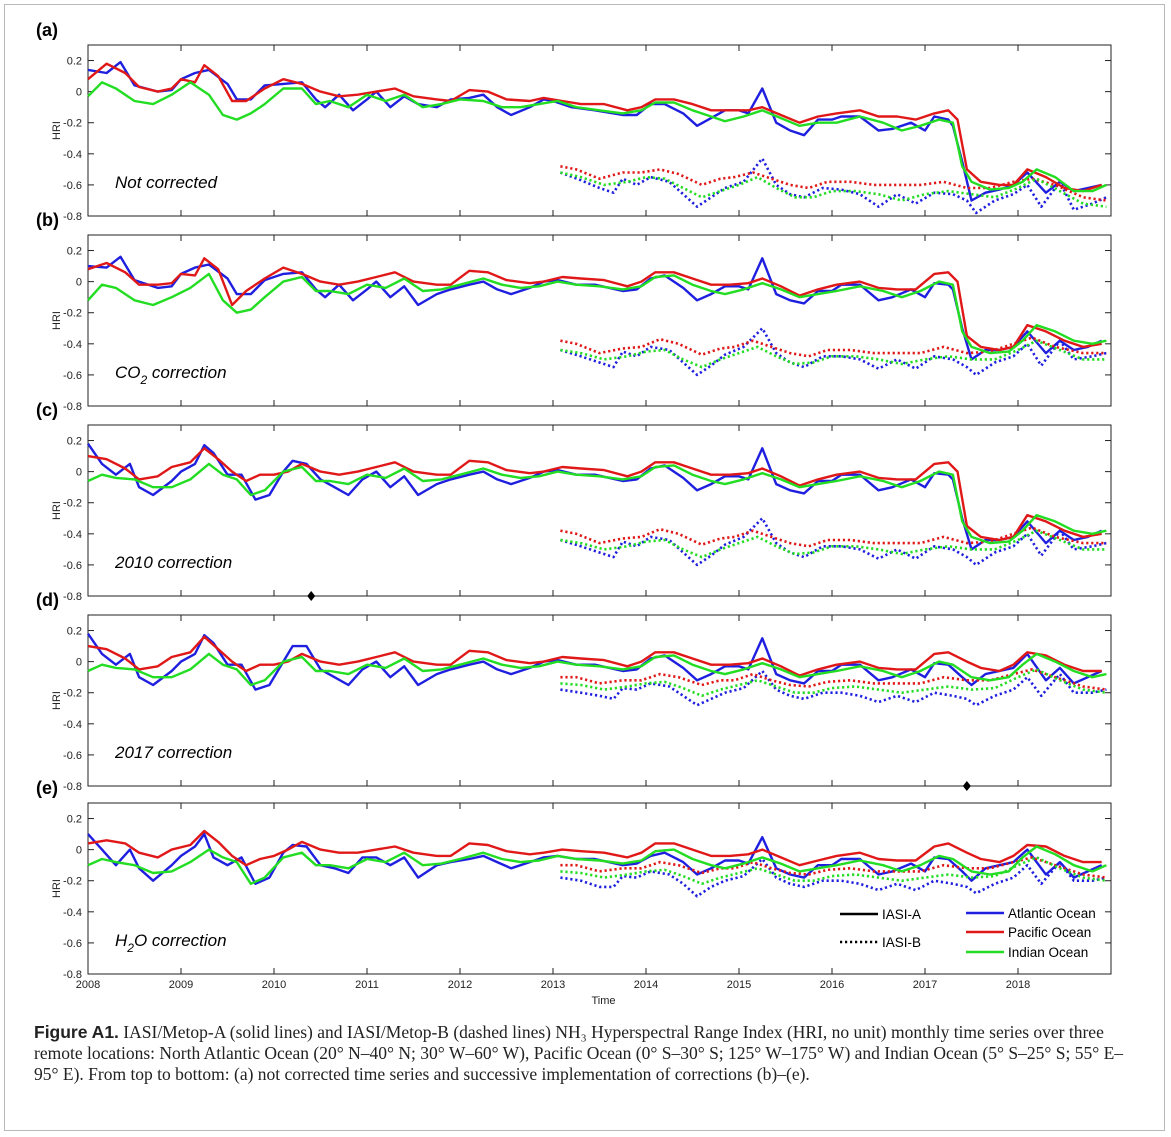 The image size is (1171, 1137). I want to click on panel-c-pacific-ocean-iasi-a-series, so click(594, 494).